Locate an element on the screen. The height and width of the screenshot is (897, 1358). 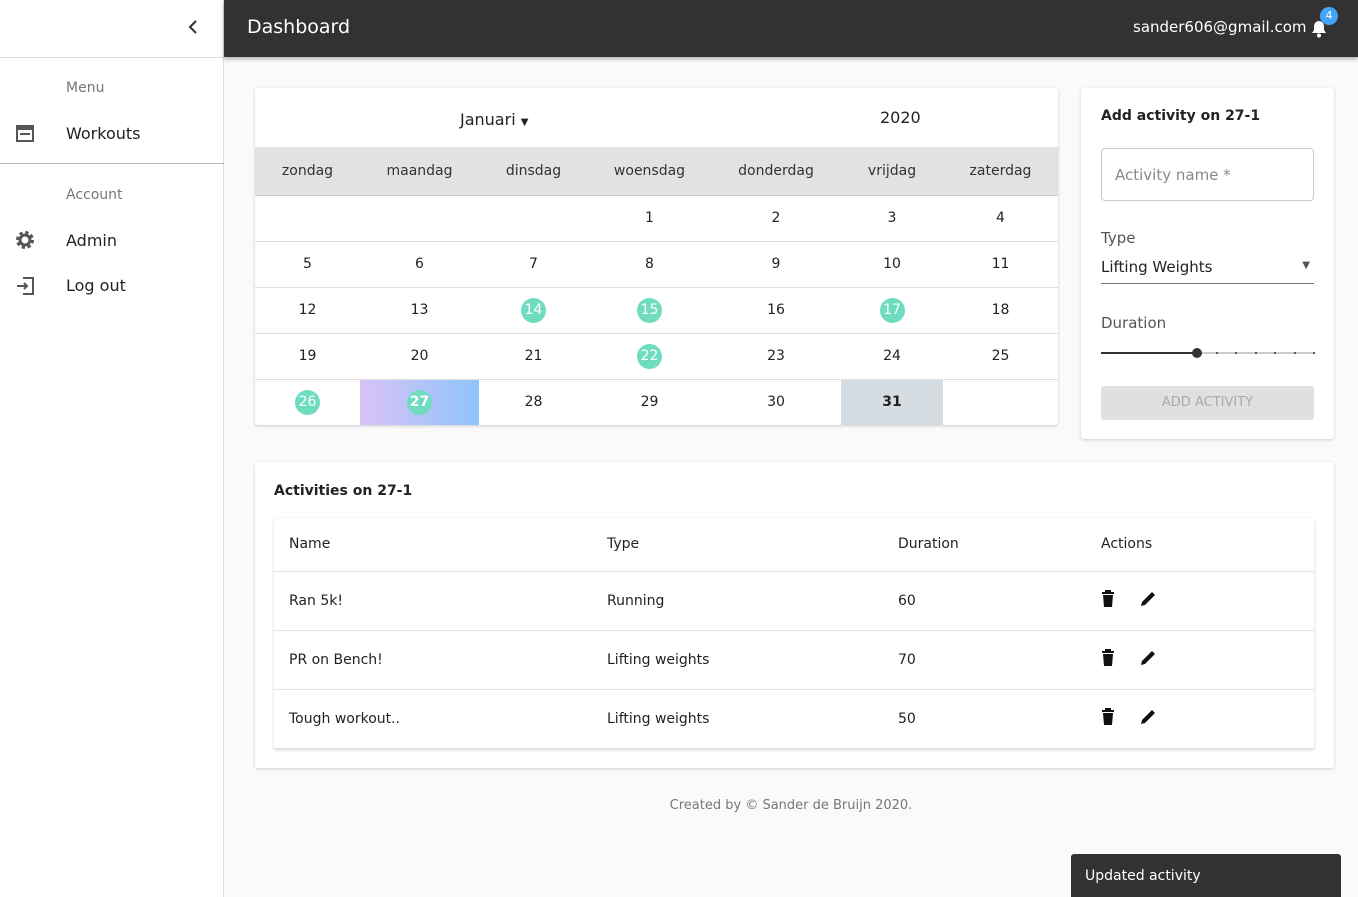
add-button: ADD ACTIVITY is located at coordinates (1207, 403).